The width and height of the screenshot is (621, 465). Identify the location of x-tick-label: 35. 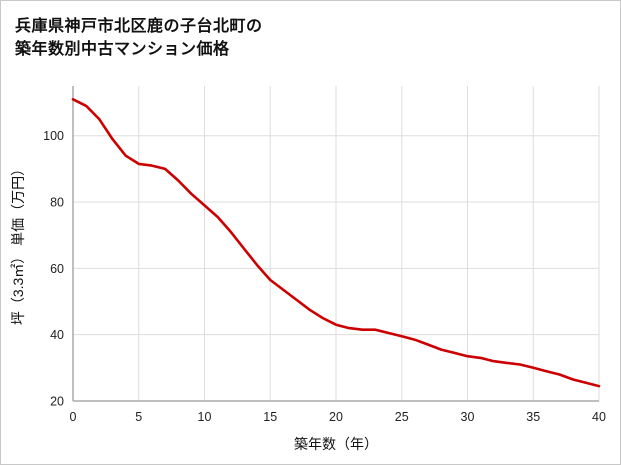
(533, 417).